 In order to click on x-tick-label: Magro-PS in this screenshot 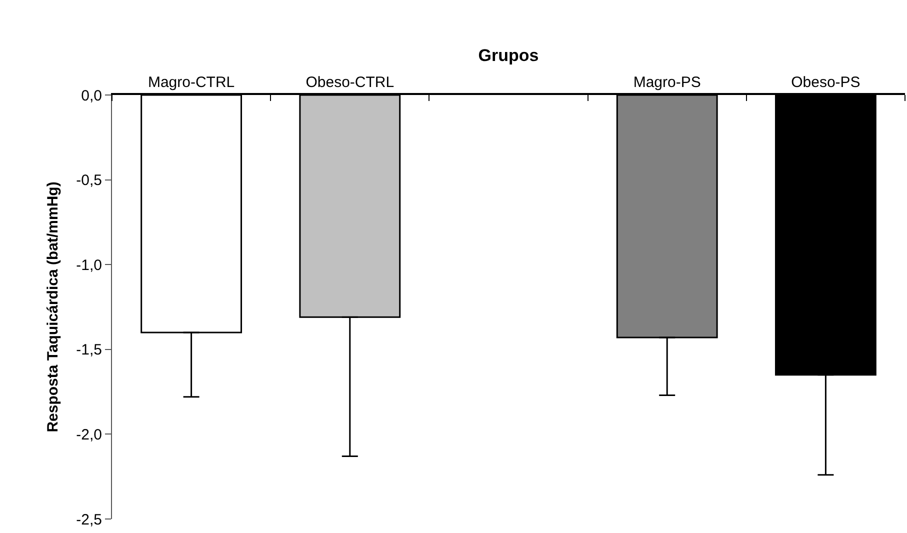, I will do `click(667, 82)`.